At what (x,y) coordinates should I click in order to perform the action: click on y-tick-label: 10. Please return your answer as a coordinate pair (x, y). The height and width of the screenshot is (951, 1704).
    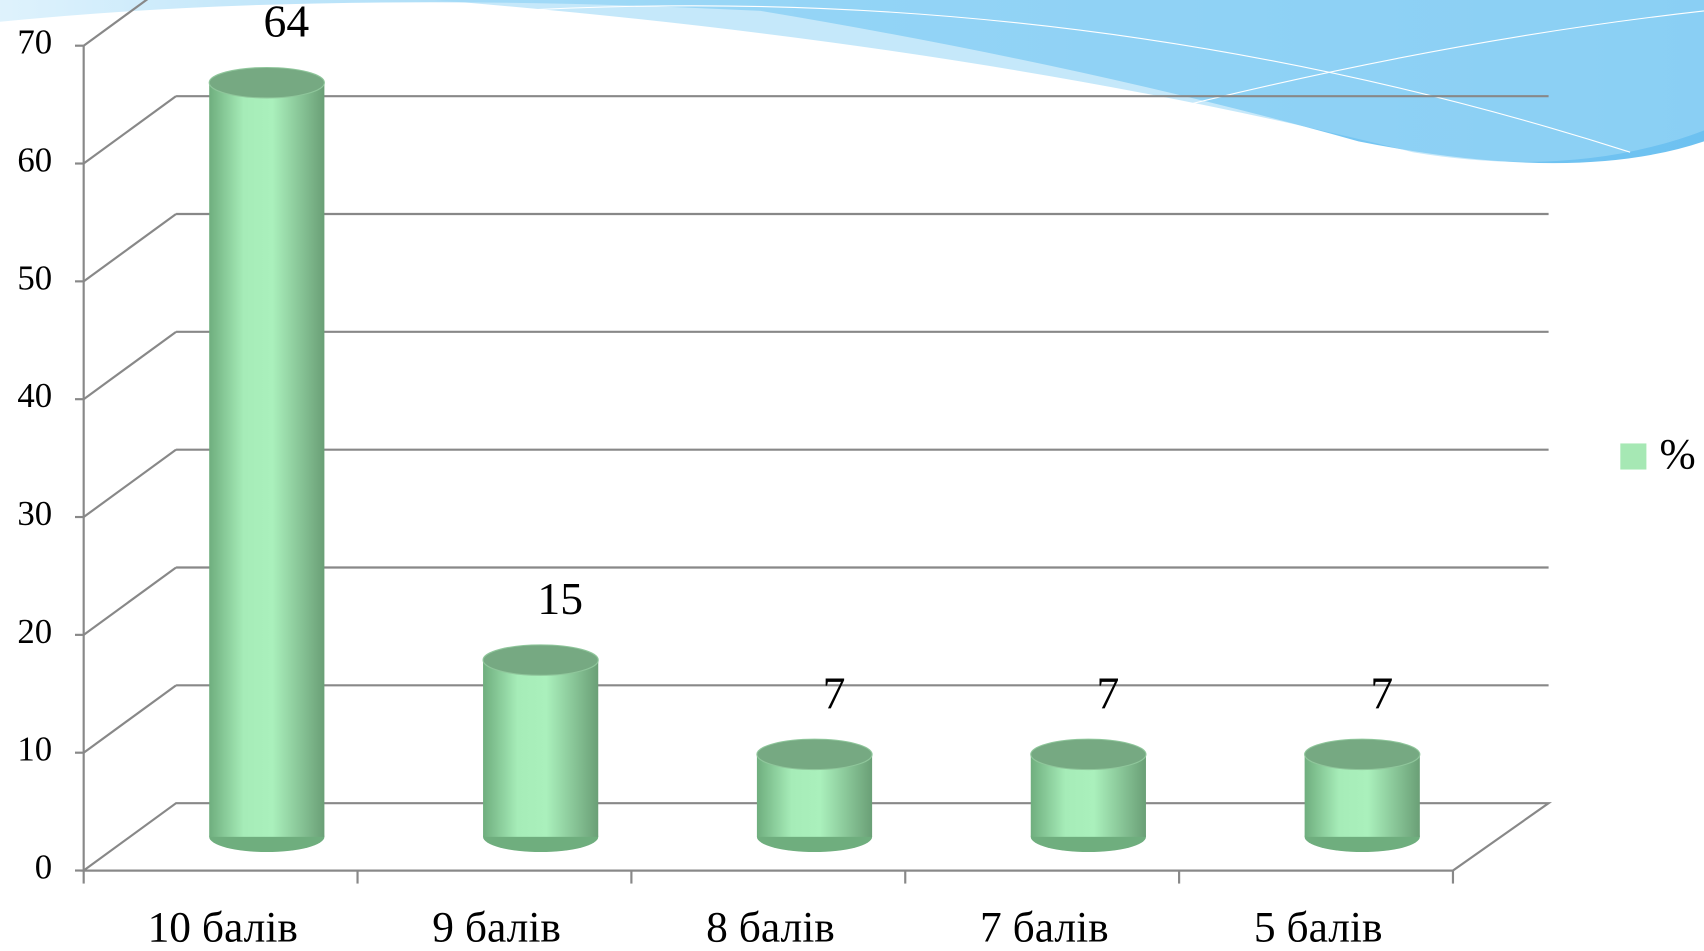
    Looking at the image, I should click on (34, 749).